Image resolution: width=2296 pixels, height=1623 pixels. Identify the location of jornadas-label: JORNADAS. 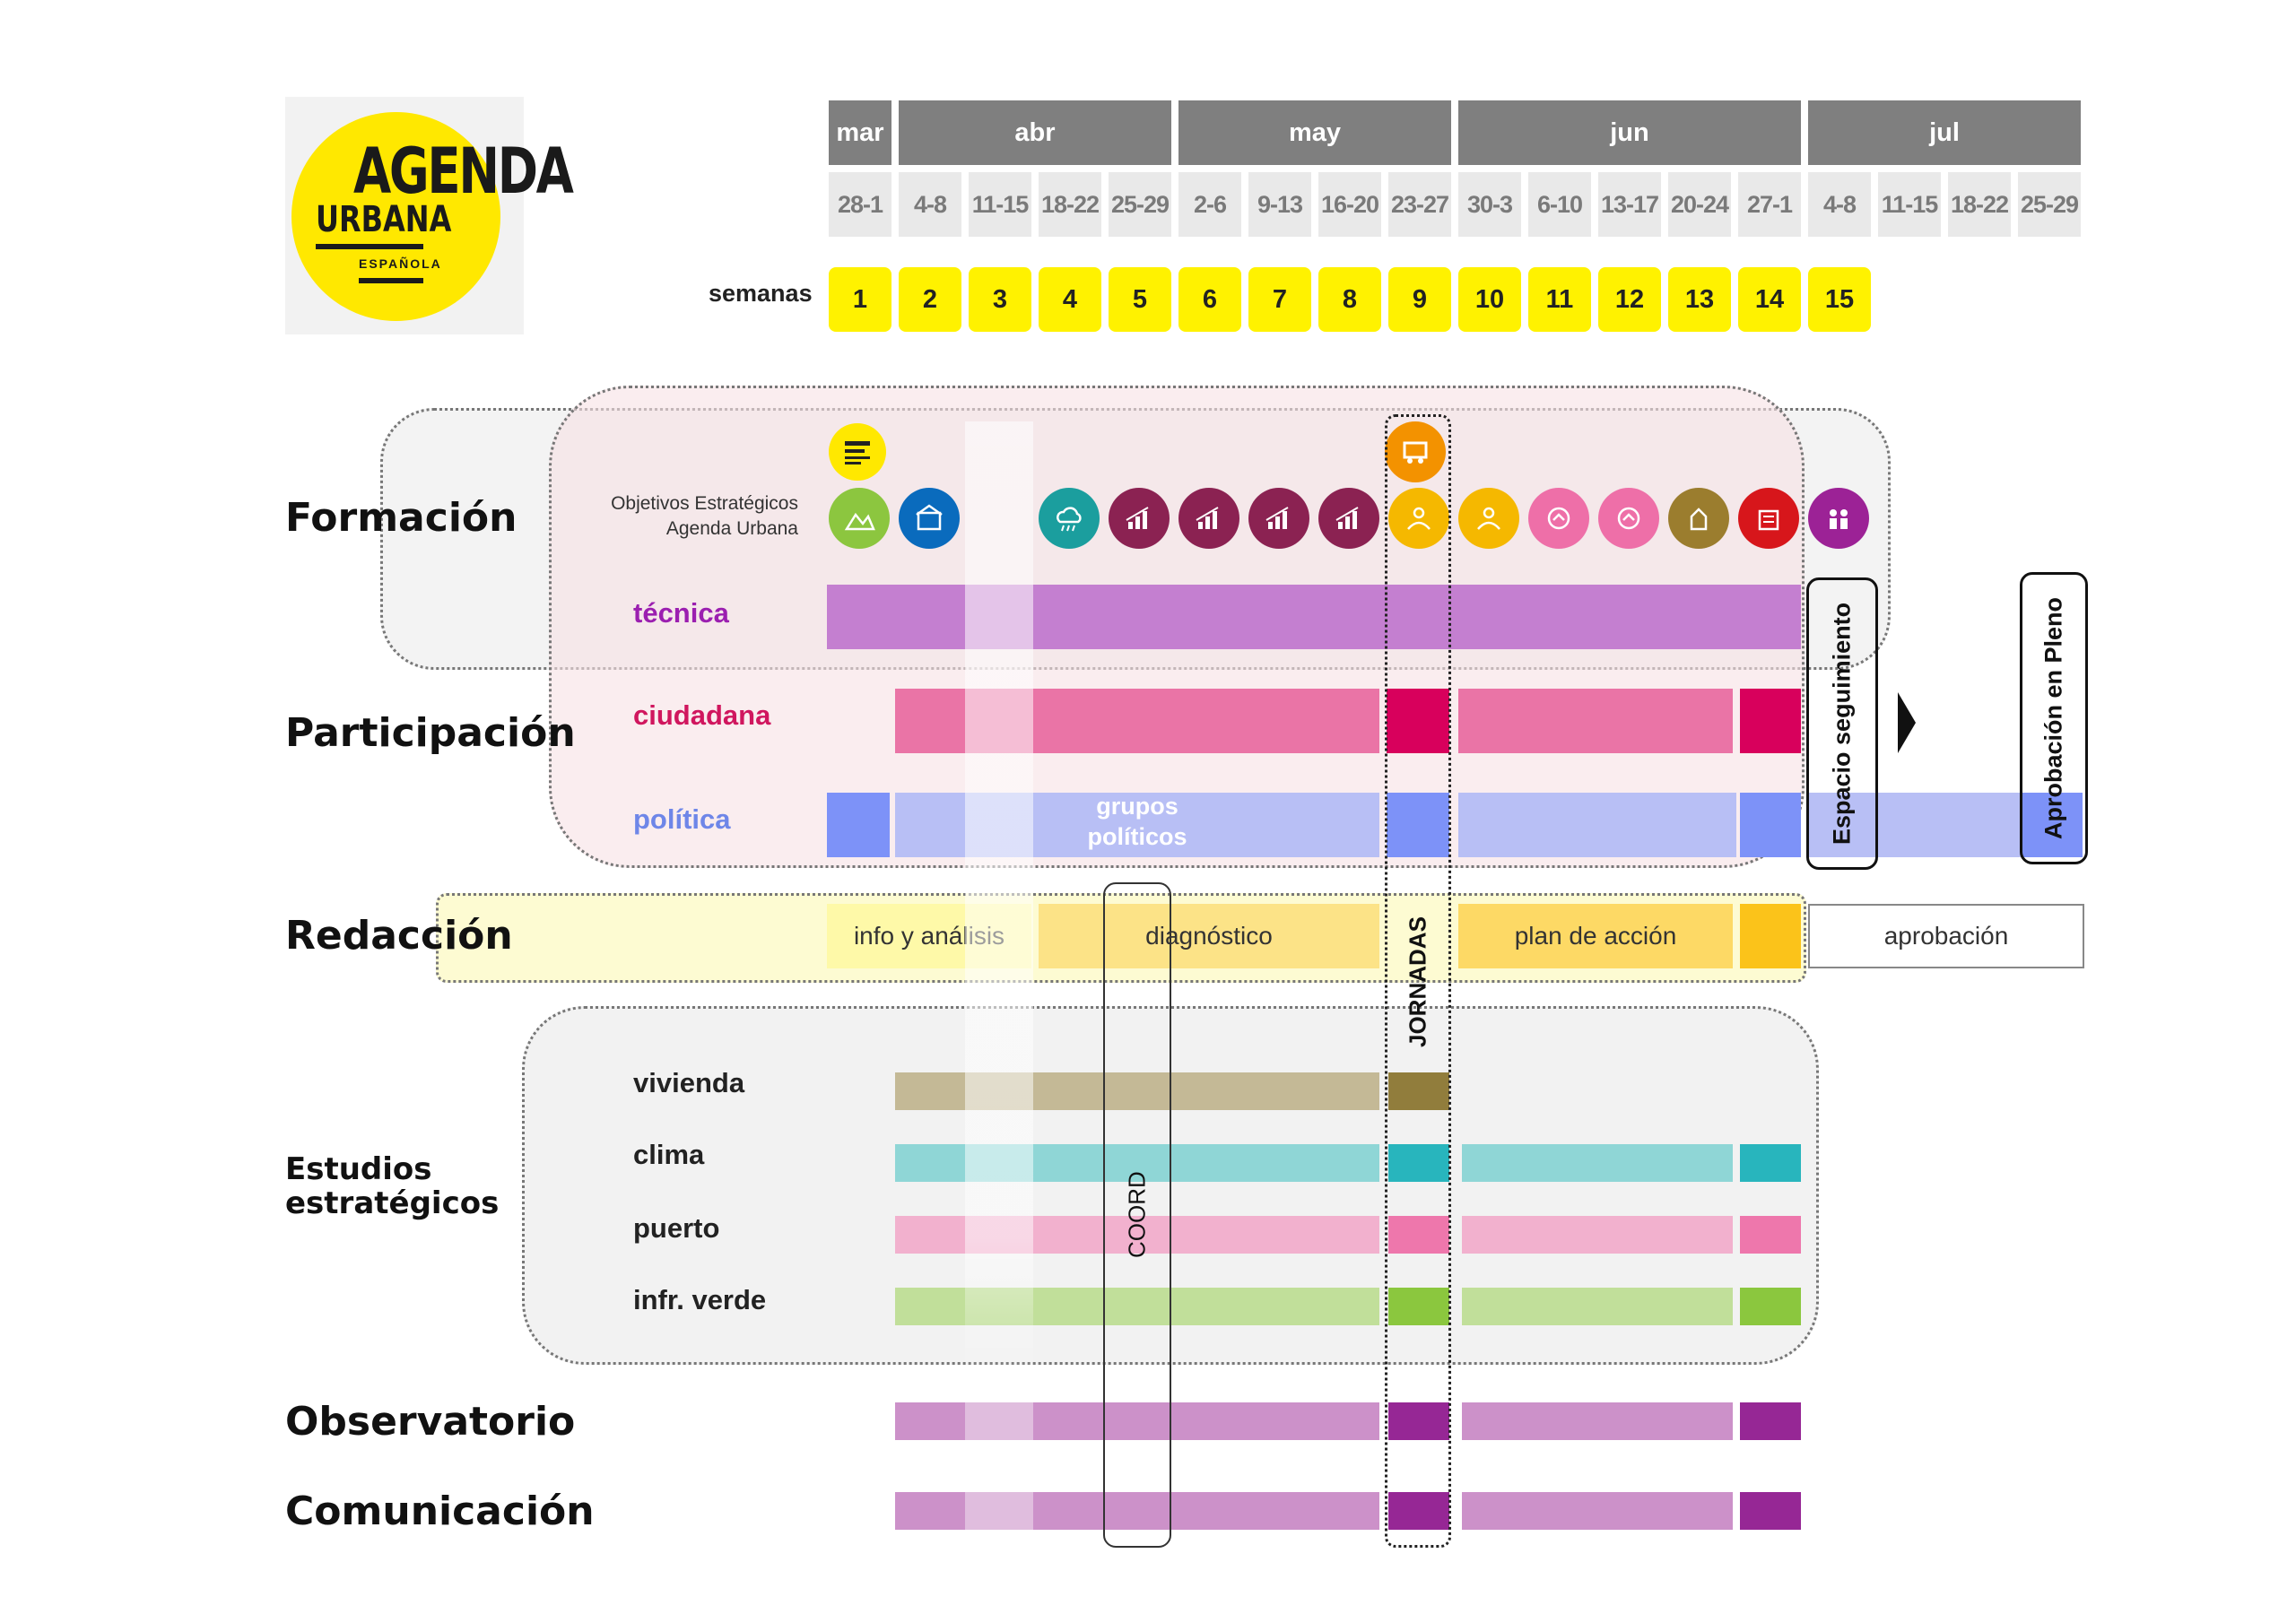
(1417, 981).